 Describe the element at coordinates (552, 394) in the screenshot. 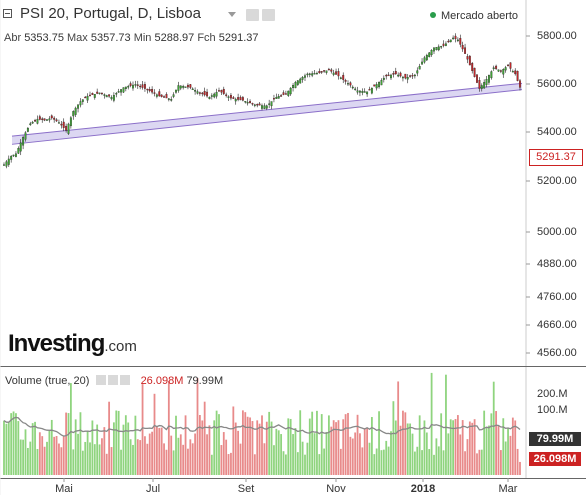

I see `volume-axis-label: 200.M` at that location.